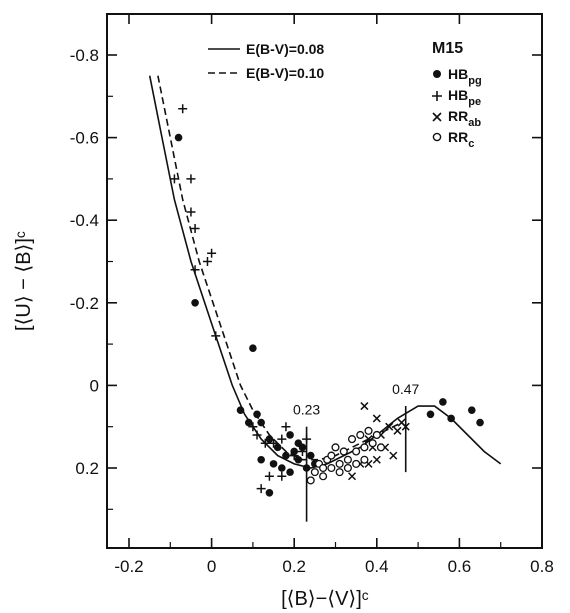 The image size is (570, 613). I want to click on y-tick-label: -0.4, so click(84, 220).